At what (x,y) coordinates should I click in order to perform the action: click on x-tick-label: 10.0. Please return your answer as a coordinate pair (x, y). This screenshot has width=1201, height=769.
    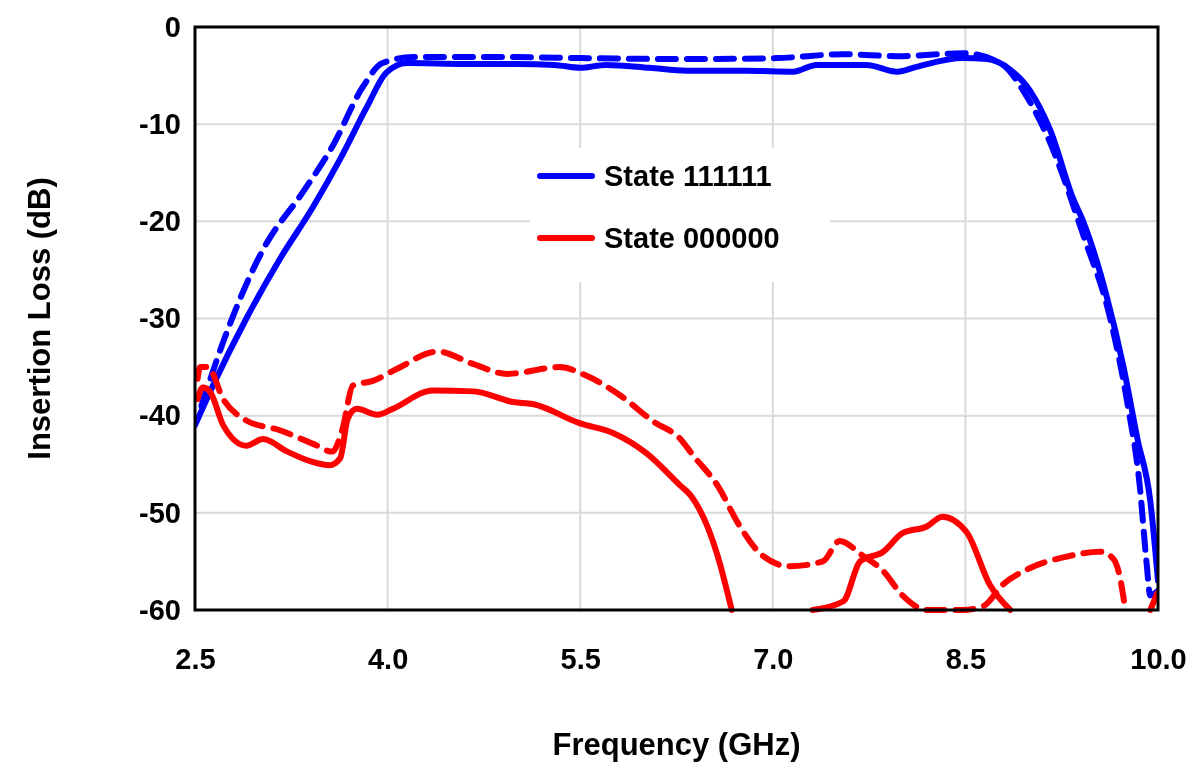
    Looking at the image, I should click on (1158, 658).